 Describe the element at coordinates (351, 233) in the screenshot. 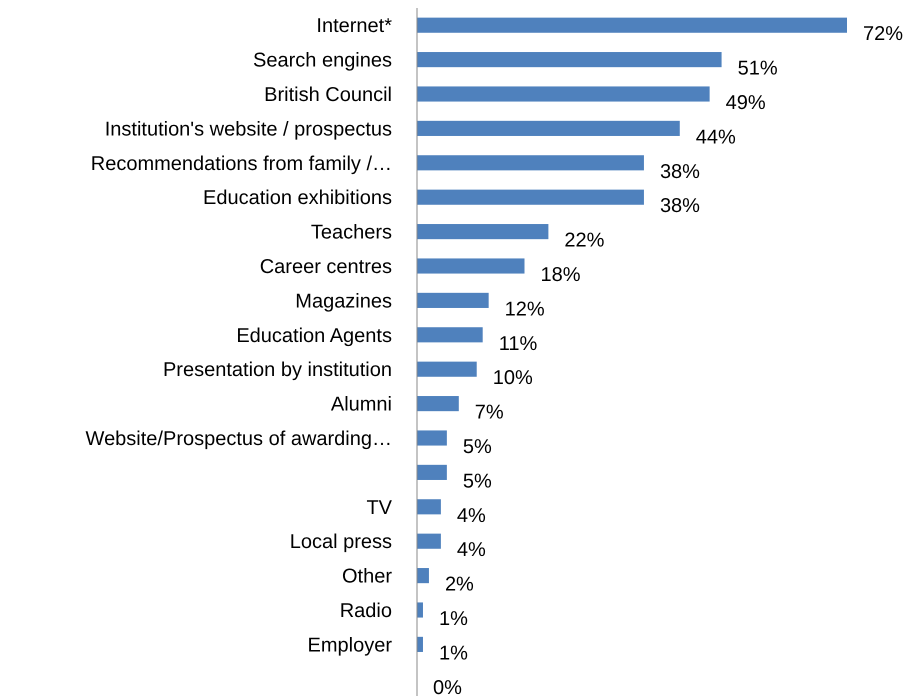

I see `y-tick-label: Teachers` at that location.